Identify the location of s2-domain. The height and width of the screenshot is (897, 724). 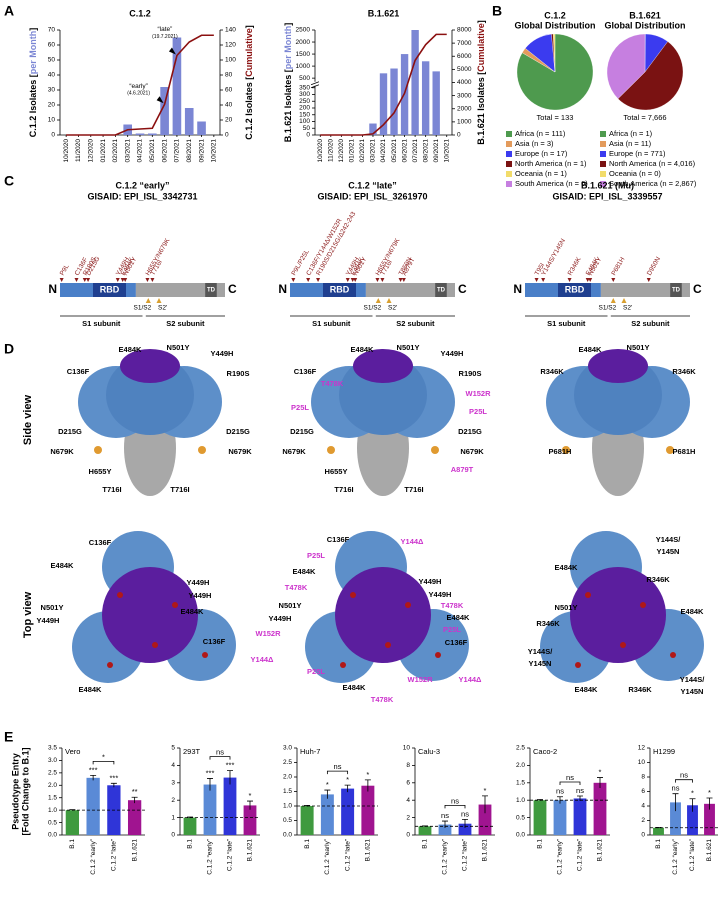
(410, 290).